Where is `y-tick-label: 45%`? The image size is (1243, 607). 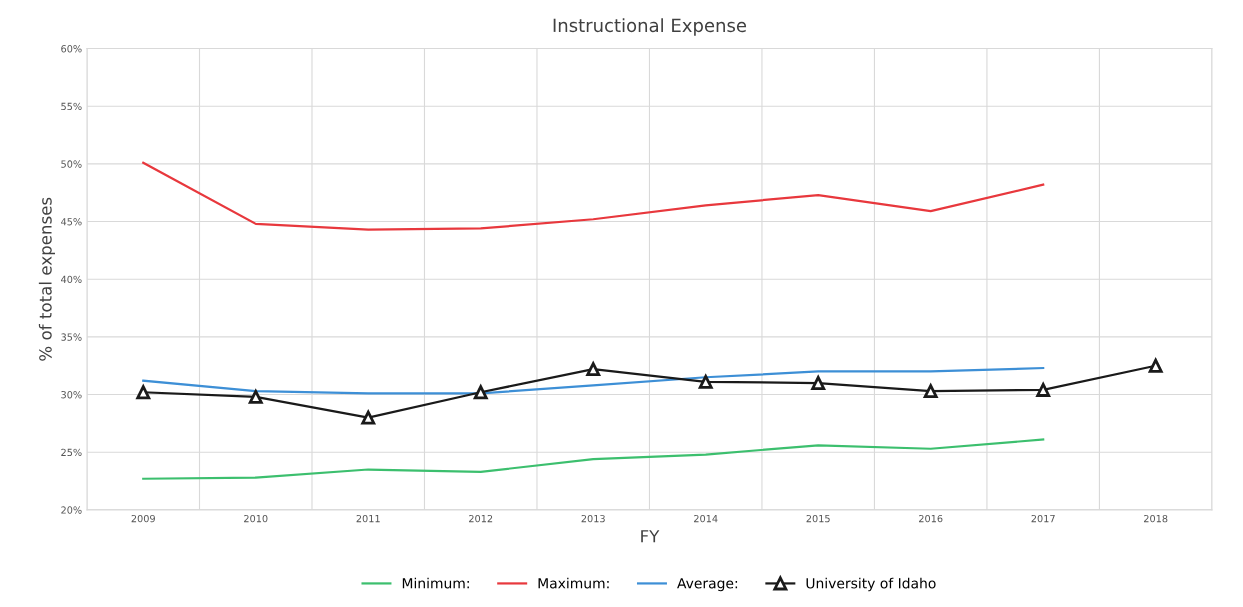
y-tick-label: 45% is located at coordinates (71, 222).